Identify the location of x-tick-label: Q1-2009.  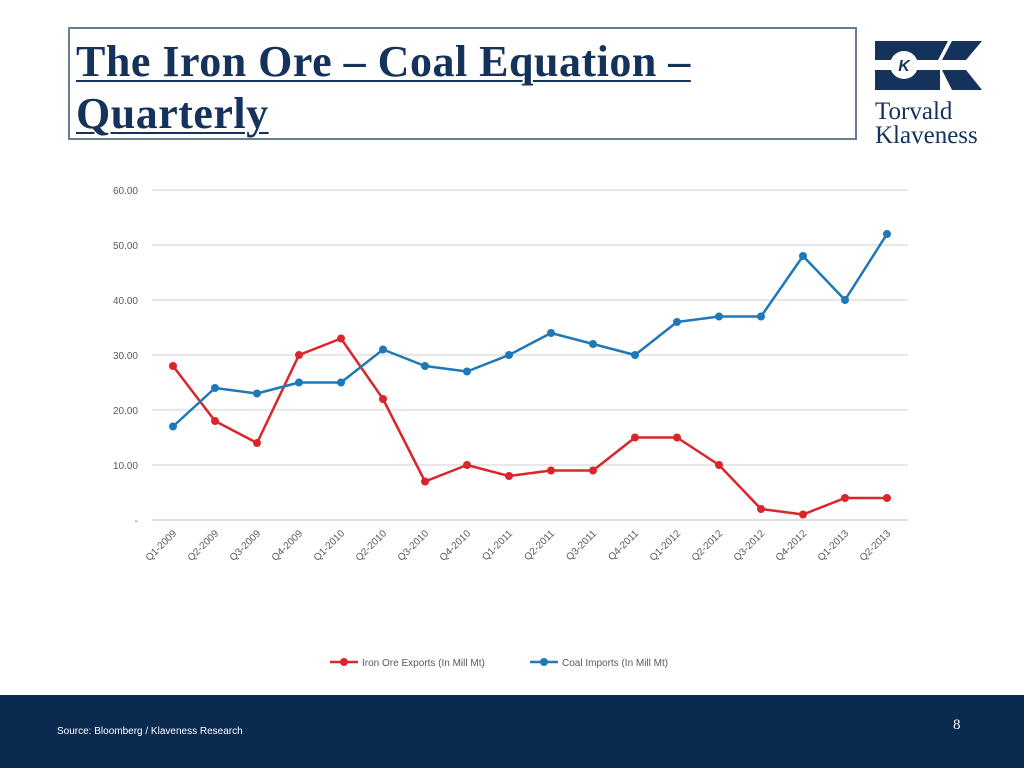
(162, 546).